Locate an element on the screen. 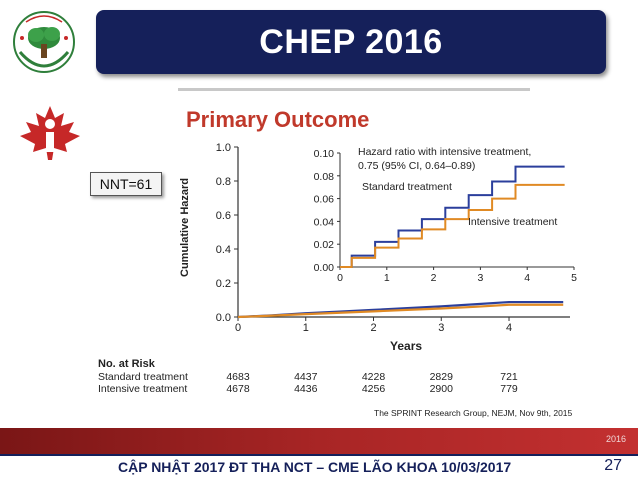 Image resolution: width=638 pixels, height=479 pixels. title-bar: CHEP 2016 is located at coordinates (351, 42).